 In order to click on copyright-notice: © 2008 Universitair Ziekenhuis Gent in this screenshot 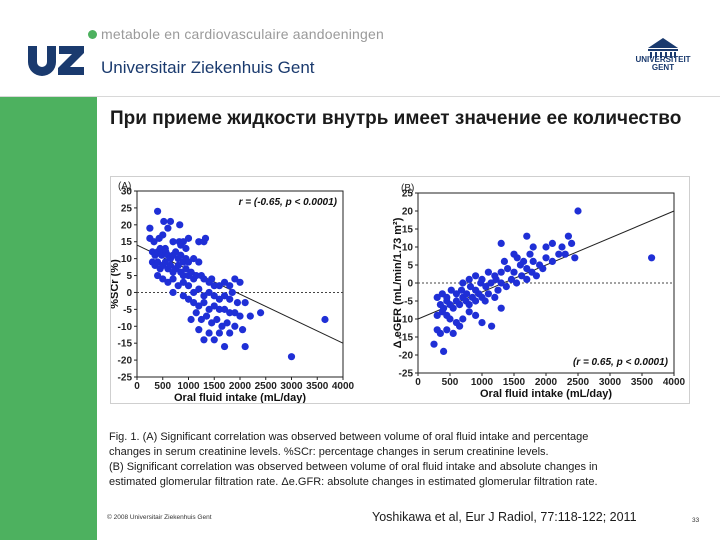, I will do `click(159, 517)`.